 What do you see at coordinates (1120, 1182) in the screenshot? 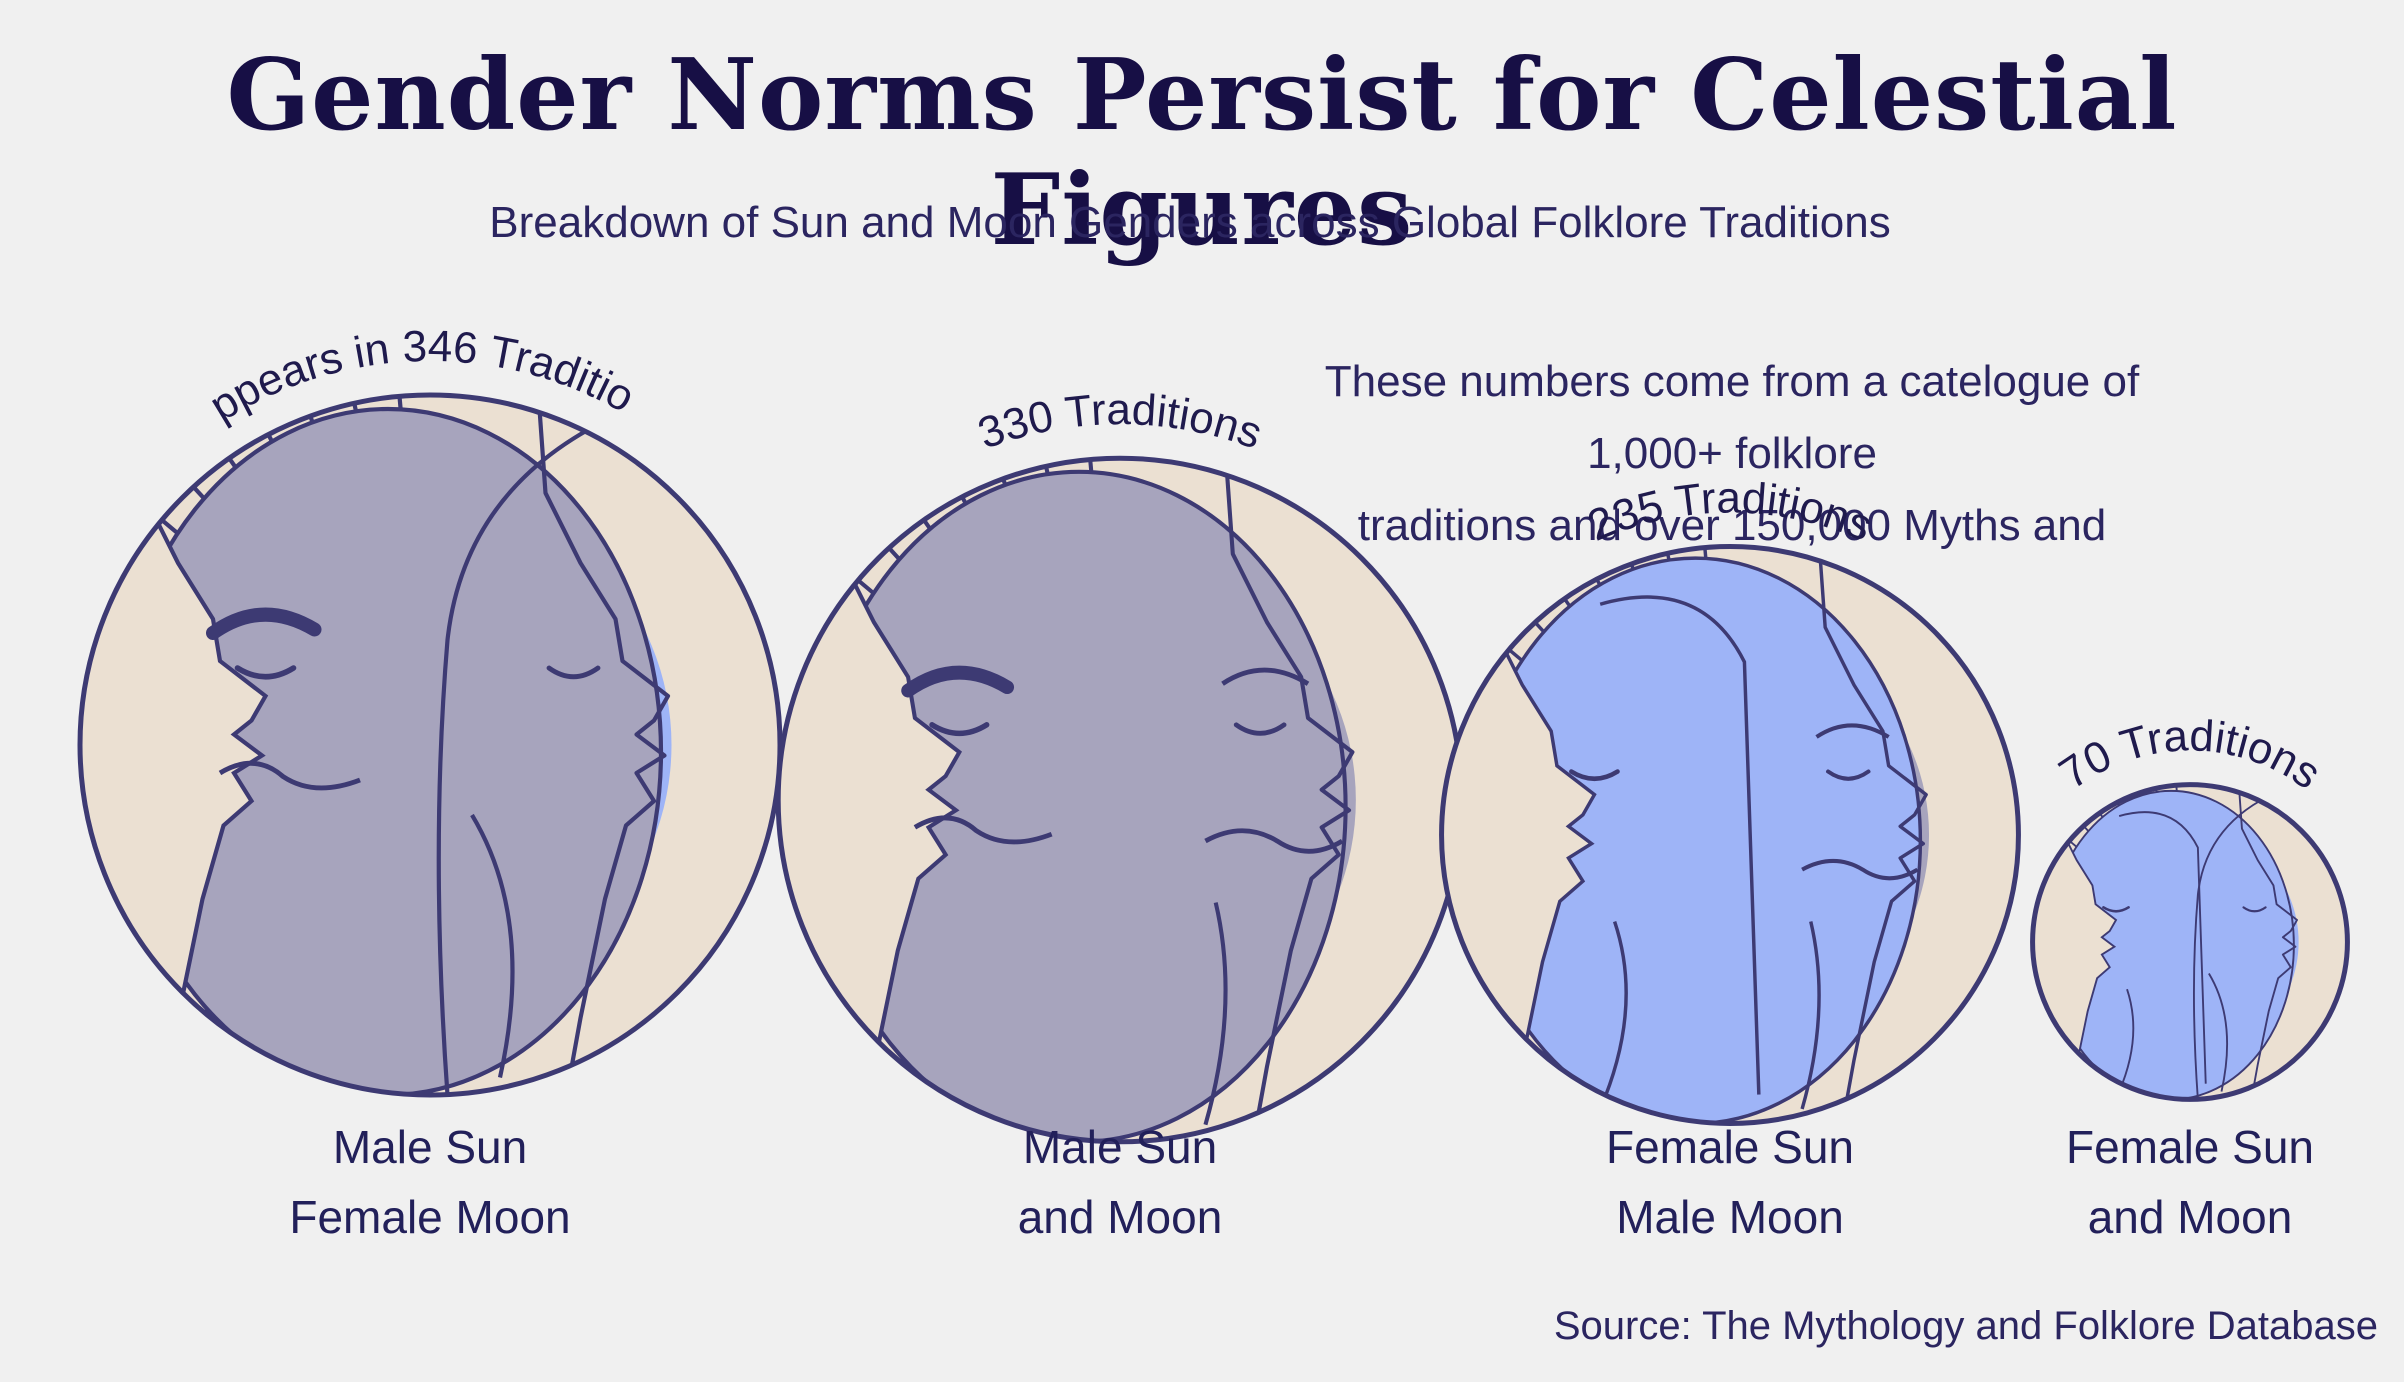
I see `category-label: Male Sun and Moon` at bounding box center [1120, 1182].